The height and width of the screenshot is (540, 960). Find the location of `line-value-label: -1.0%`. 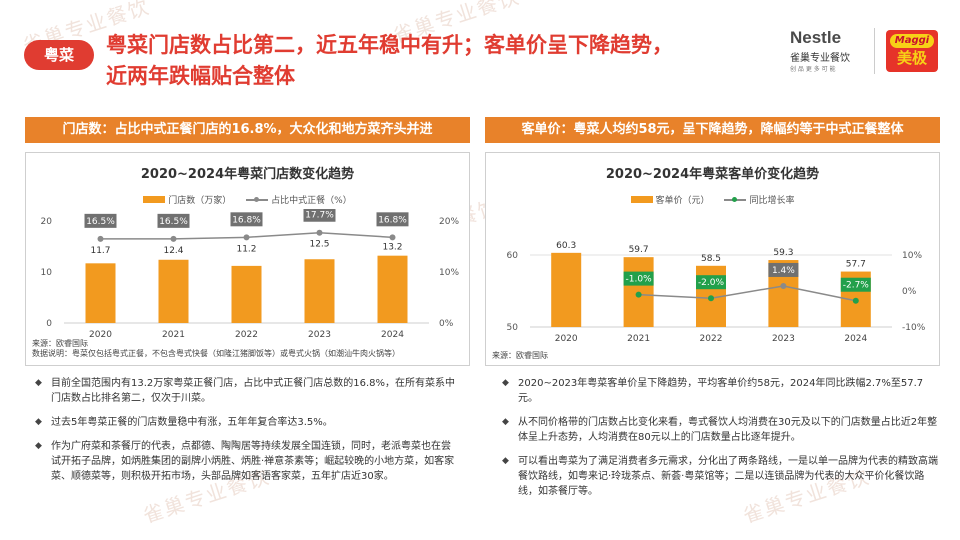

line-value-label: -1.0% is located at coordinates (639, 280).